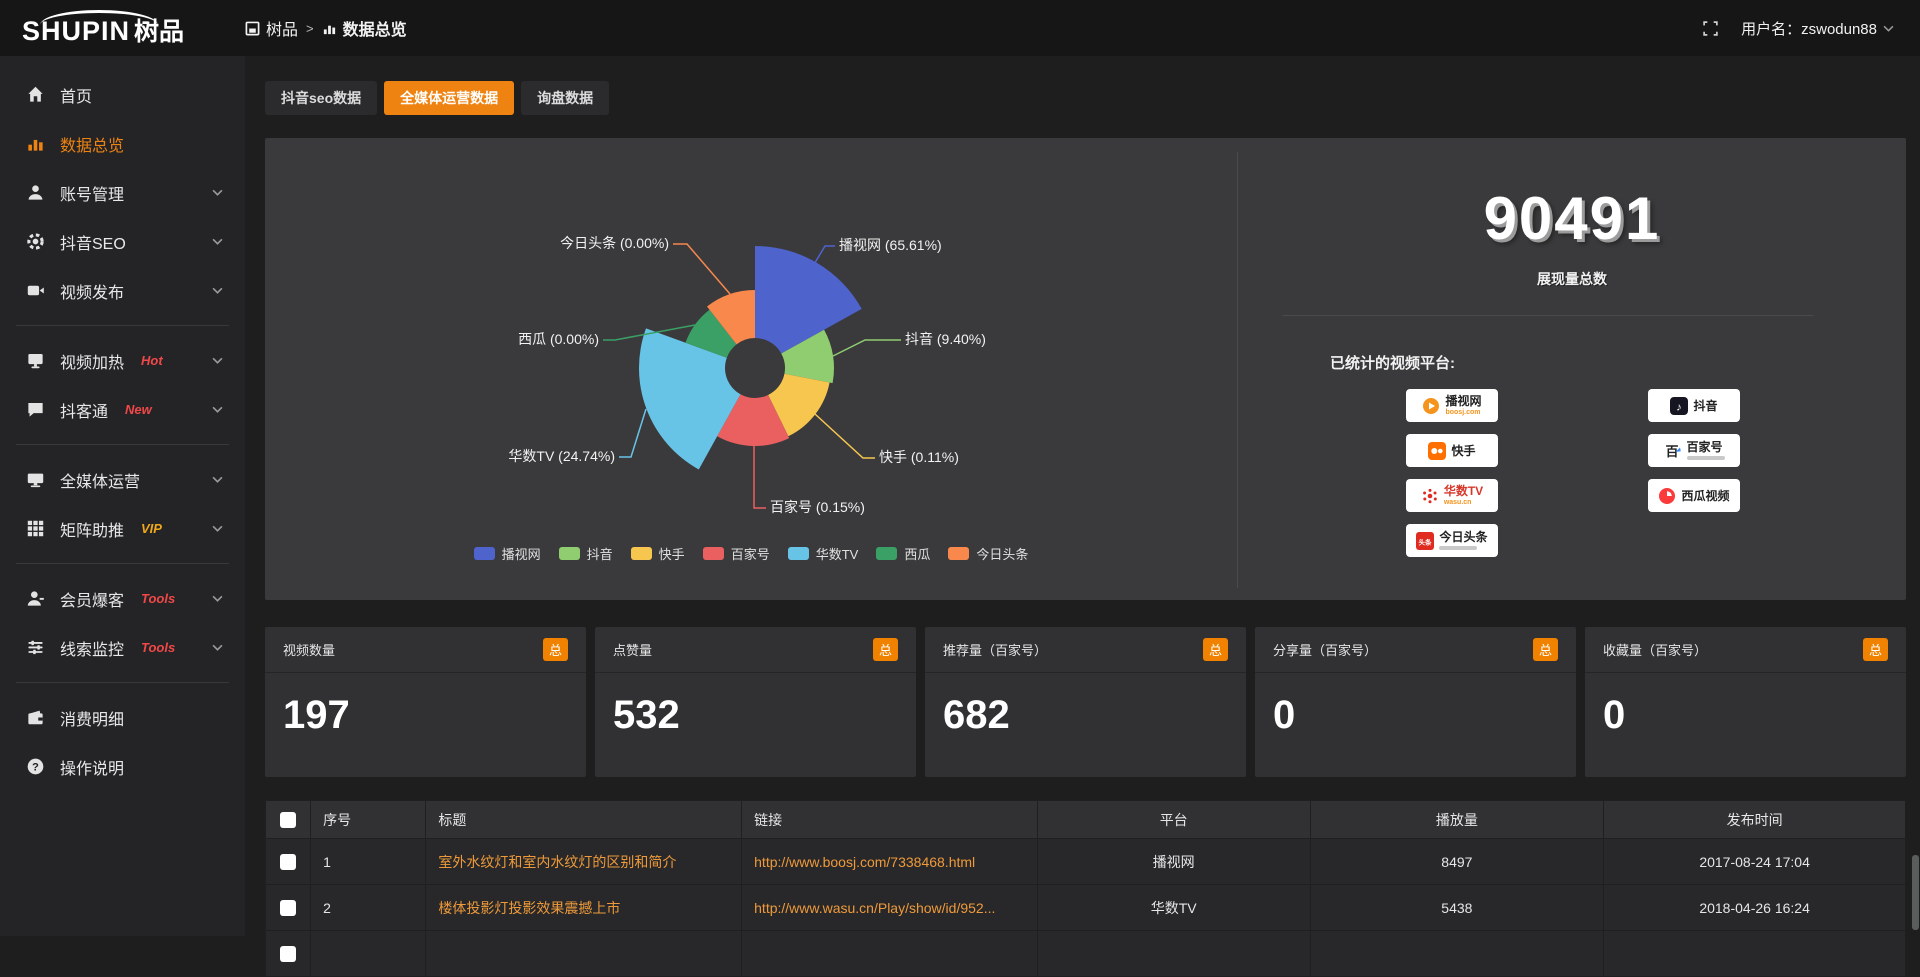  I want to click on legend-item-抖音: 抖音, so click(586, 553).